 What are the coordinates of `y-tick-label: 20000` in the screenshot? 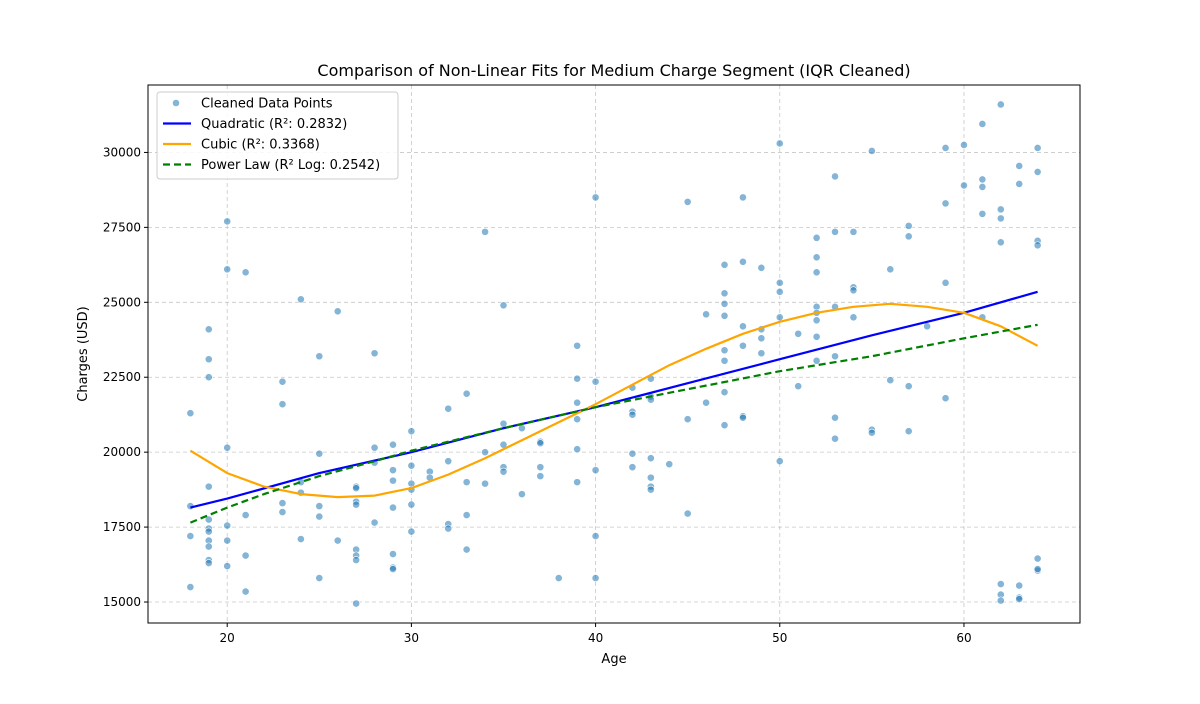 It's located at (122, 452).